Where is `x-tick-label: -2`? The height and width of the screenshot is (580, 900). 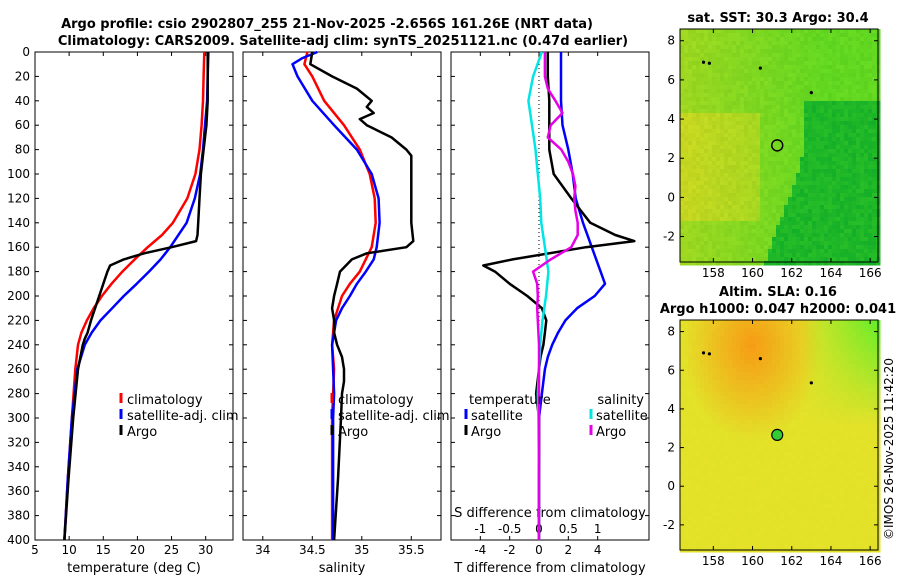
x-tick-label: -2 is located at coordinates (510, 550).